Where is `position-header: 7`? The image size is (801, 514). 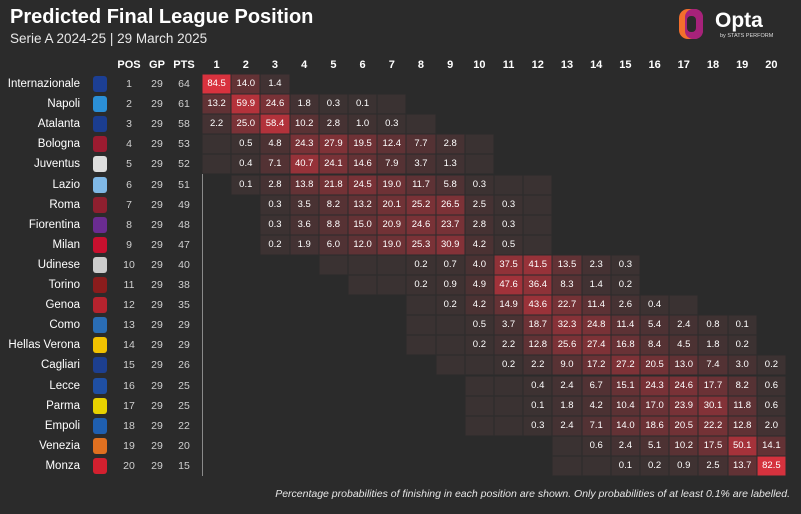 position-header: 7 is located at coordinates (391, 65).